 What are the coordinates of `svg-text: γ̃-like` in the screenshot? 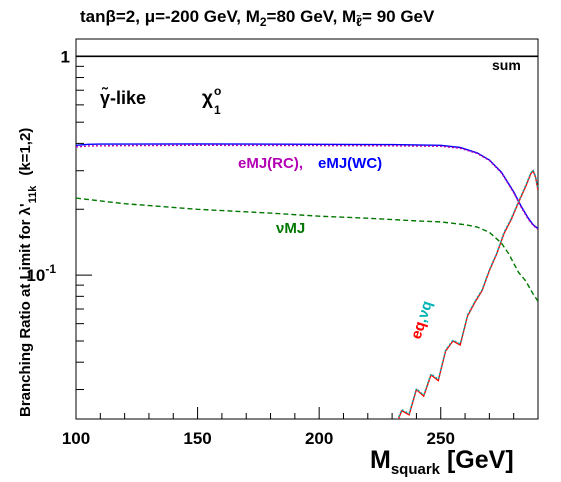 It's located at (123, 97).